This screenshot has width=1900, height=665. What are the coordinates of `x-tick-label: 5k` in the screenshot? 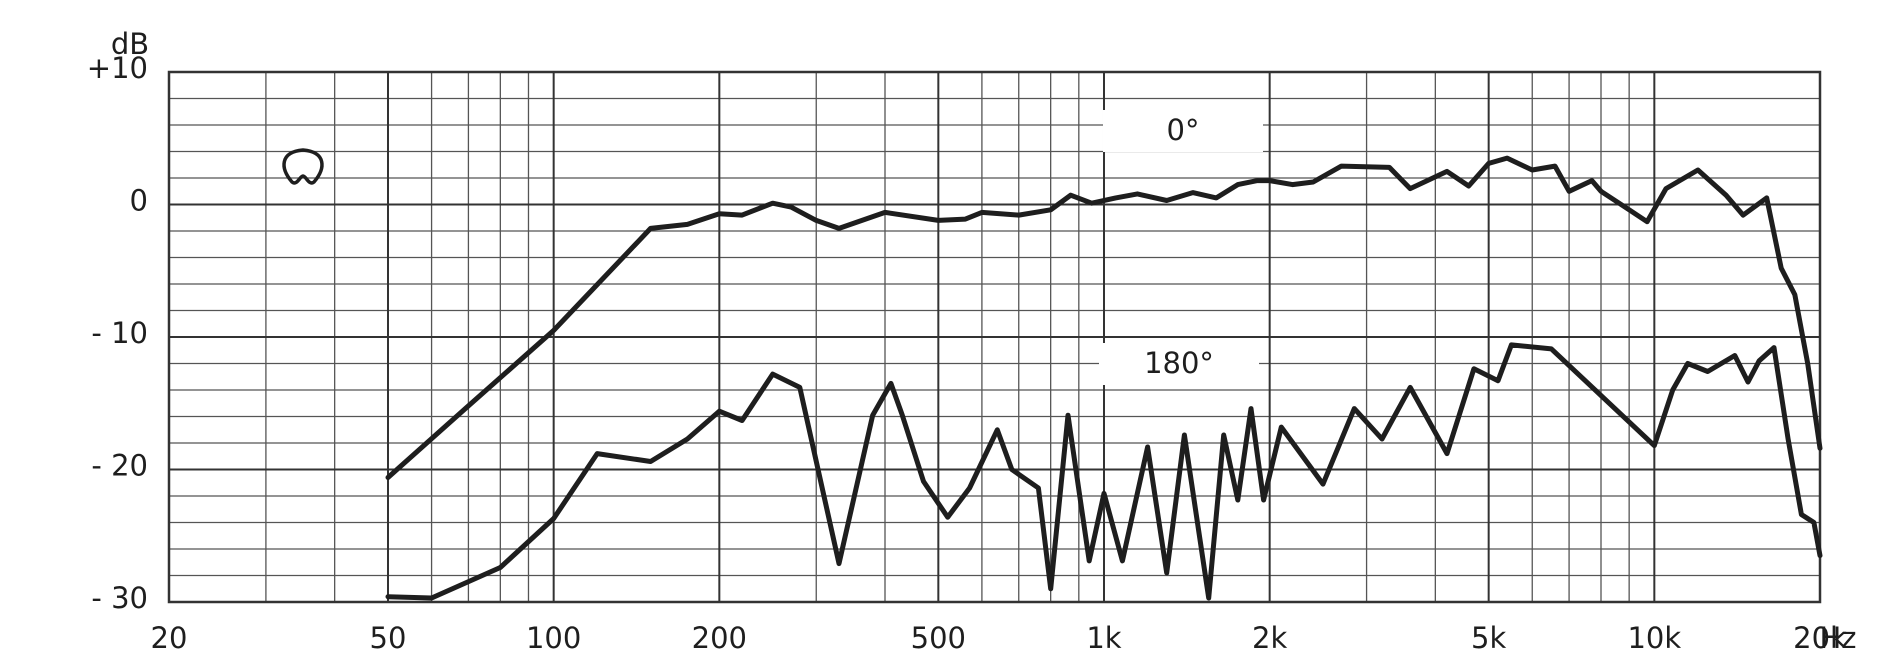 It's located at (1488, 638).